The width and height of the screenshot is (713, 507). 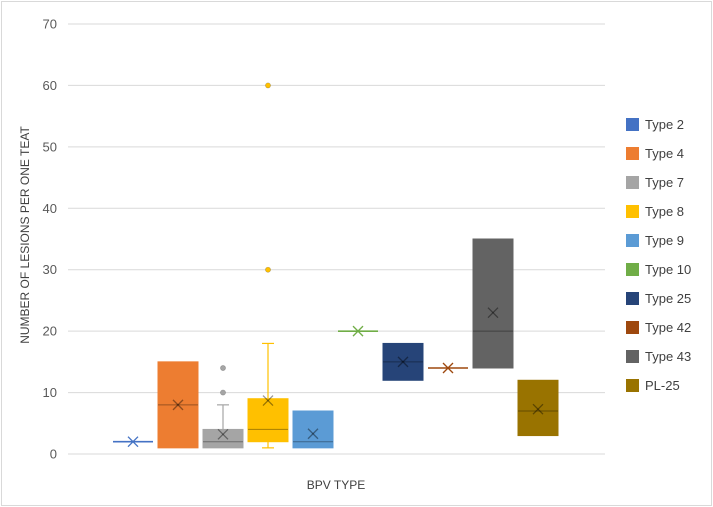 I want to click on legend-label: Type 2, so click(x=664, y=124).